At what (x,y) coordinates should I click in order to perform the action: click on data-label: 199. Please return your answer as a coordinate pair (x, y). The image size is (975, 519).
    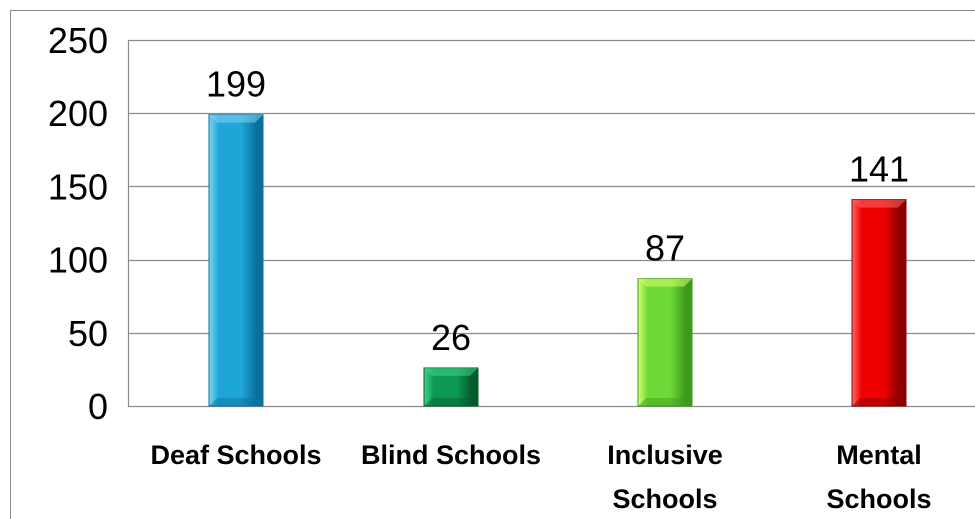
    Looking at the image, I should click on (236, 84).